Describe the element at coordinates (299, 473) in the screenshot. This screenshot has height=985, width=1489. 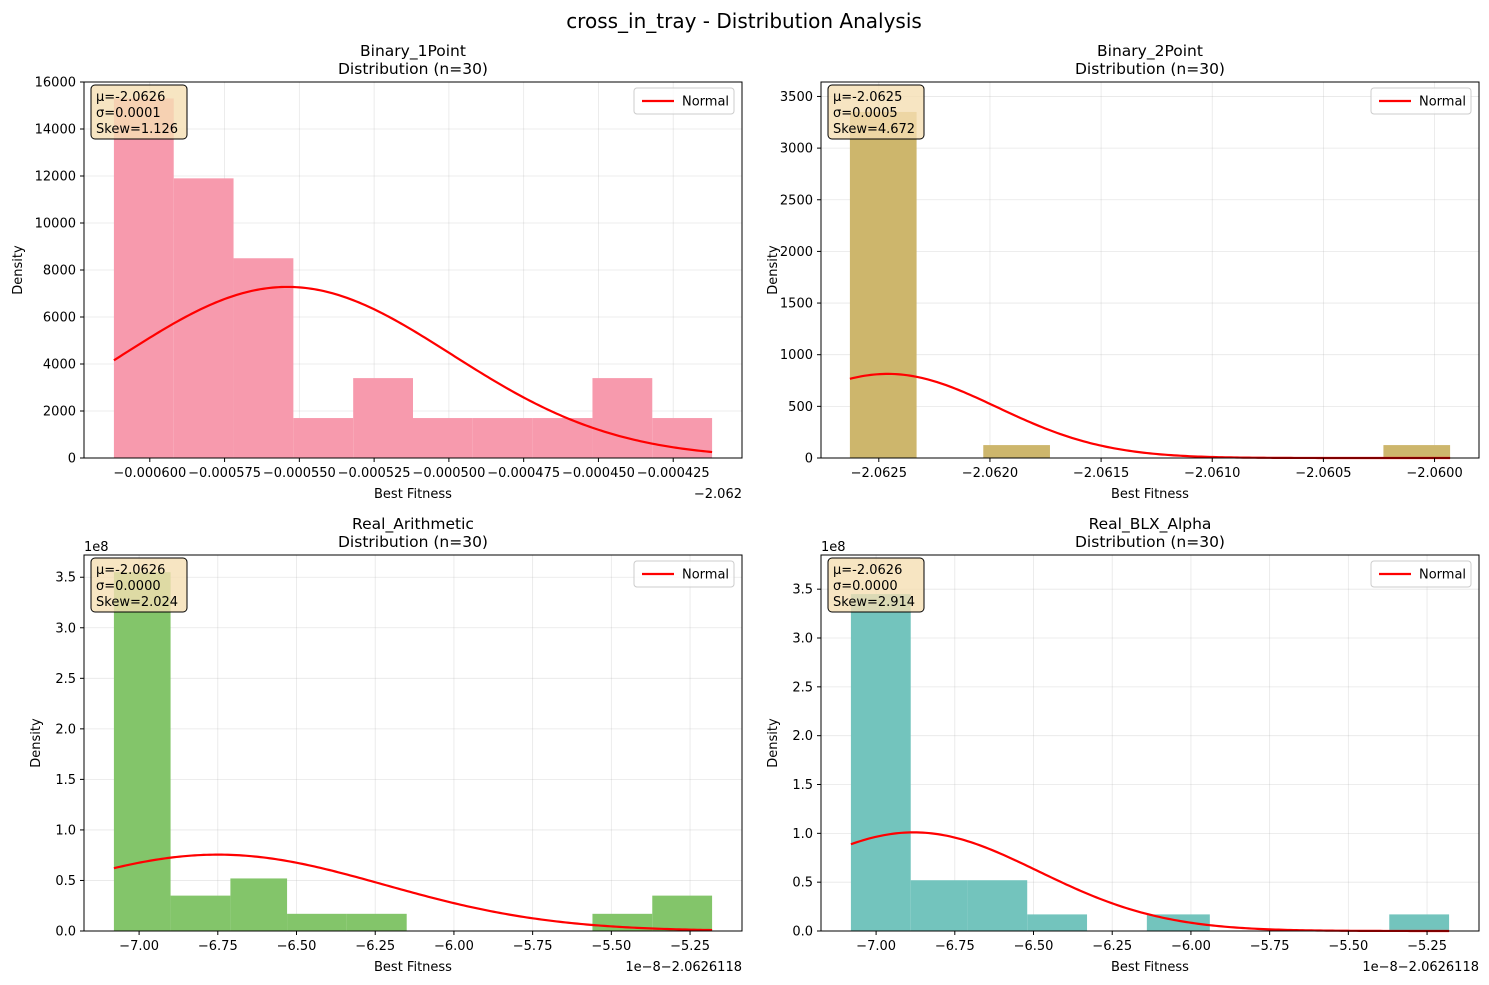
I see `x-tick-label: −0.000550` at that location.